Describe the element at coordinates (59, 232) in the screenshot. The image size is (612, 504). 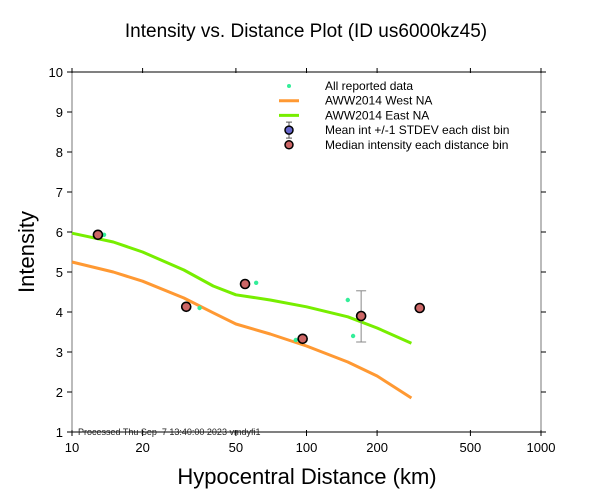
I see `y-tick-label: 6` at that location.